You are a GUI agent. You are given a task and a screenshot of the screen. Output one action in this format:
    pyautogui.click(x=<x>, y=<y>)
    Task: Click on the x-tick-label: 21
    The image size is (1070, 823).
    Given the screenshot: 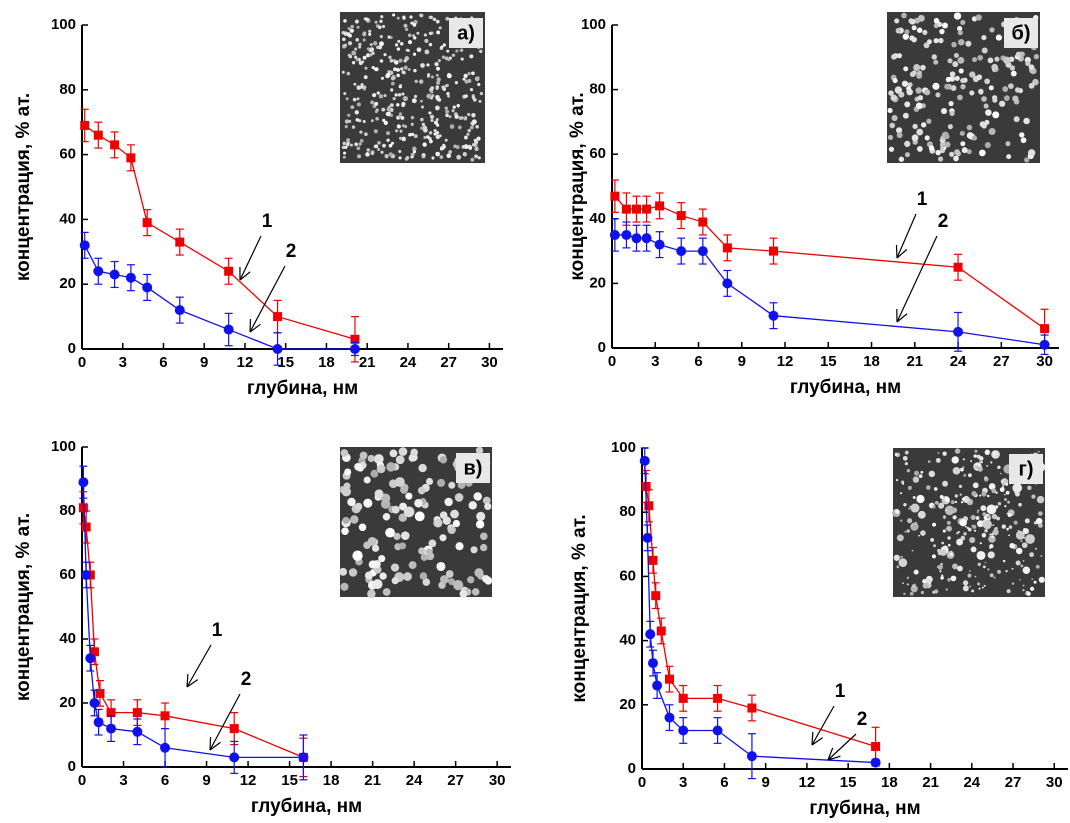 What is the action you would take?
    pyautogui.click(x=367, y=362)
    